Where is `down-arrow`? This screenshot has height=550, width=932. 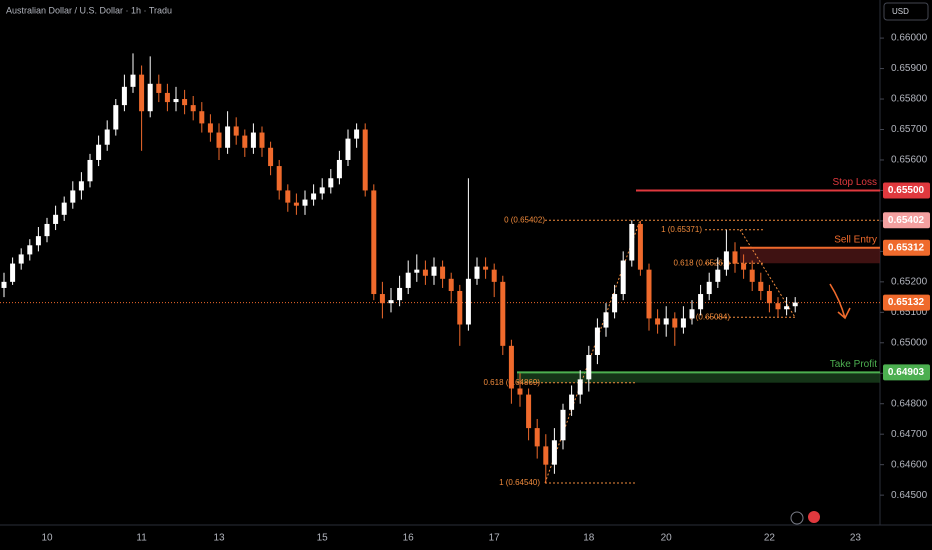 down-arrow is located at coordinates (840, 301).